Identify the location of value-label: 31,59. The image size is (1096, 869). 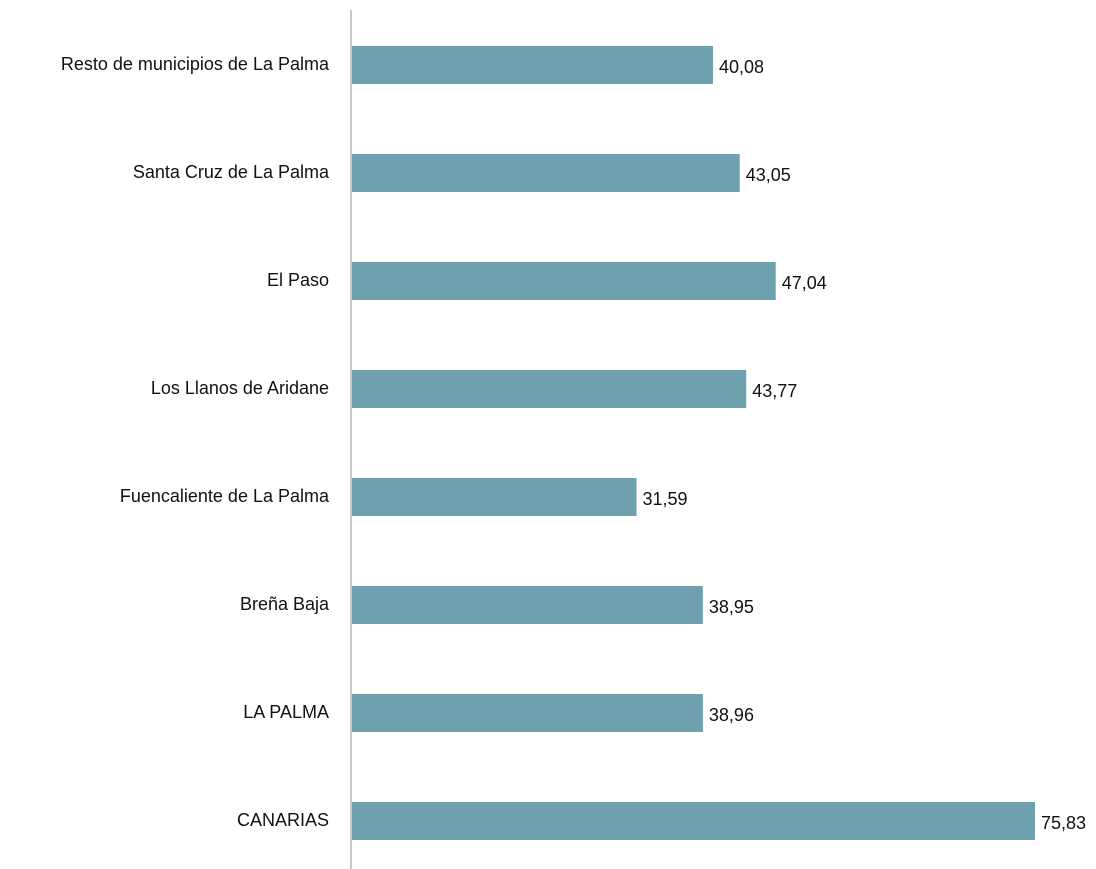
(665, 499).